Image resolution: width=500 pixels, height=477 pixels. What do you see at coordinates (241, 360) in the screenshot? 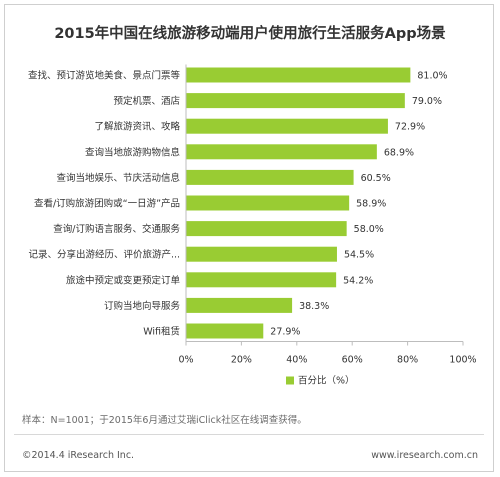
I see `x-tick-label: 20%` at bounding box center [241, 360].